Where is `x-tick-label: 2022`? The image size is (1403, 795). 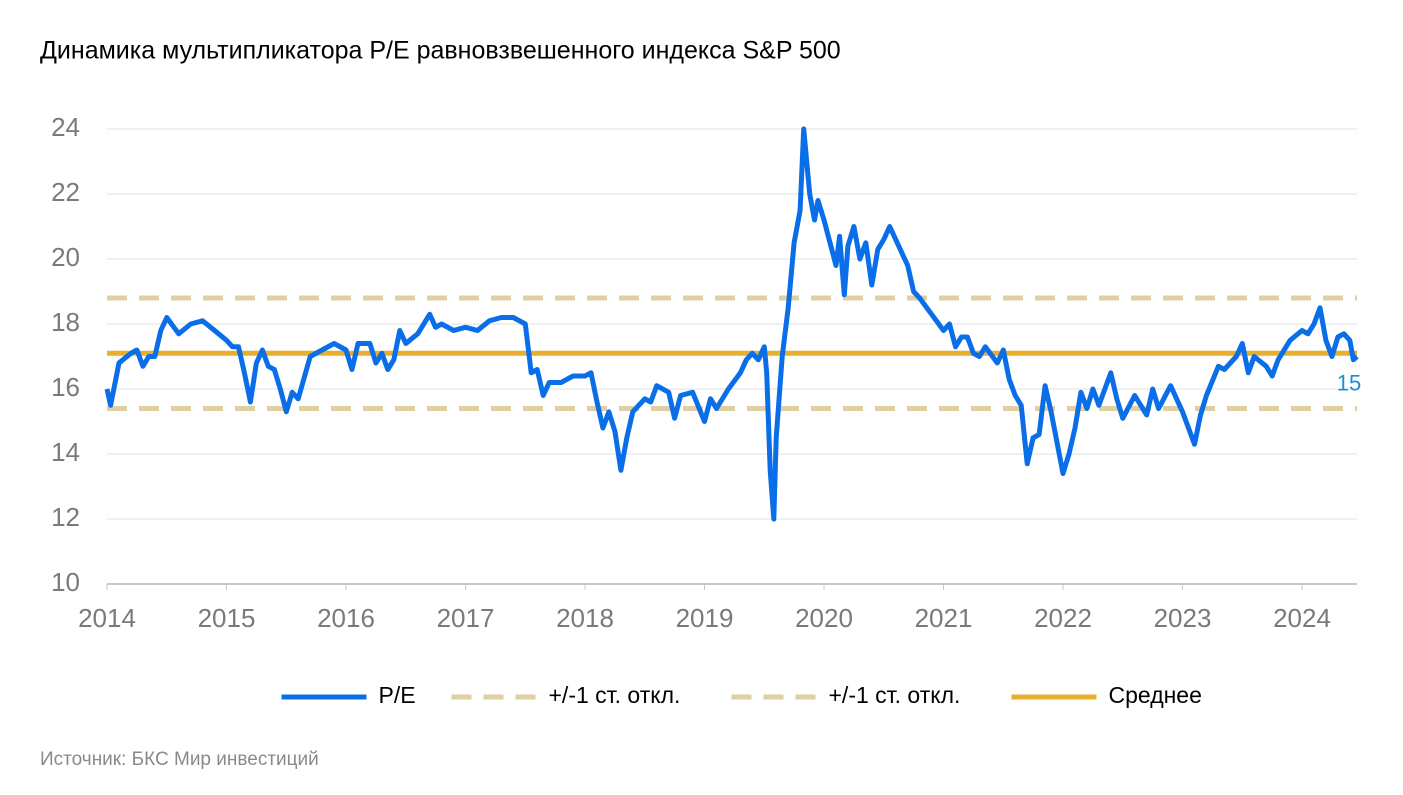
x-tick-label: 2022 is located at coordinates (1063, 618).